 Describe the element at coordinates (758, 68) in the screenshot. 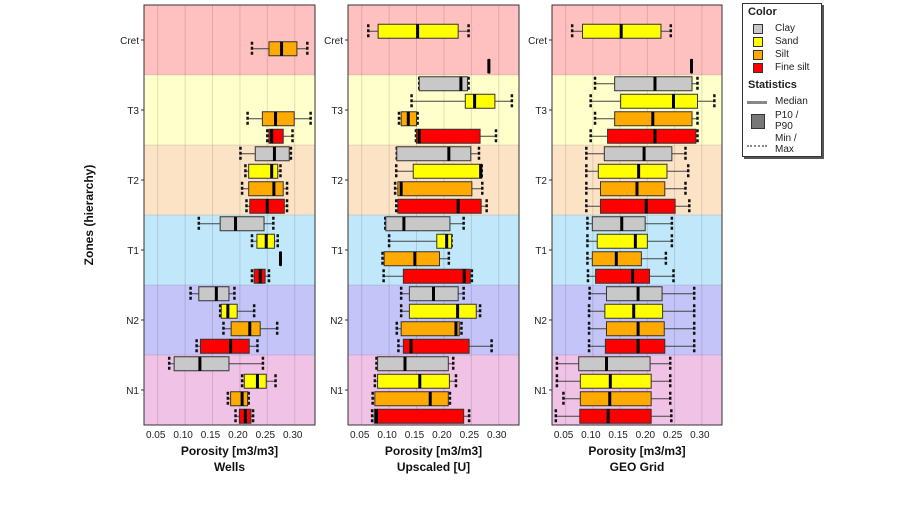

I see `legend-fine-silt-swatch` at that location.